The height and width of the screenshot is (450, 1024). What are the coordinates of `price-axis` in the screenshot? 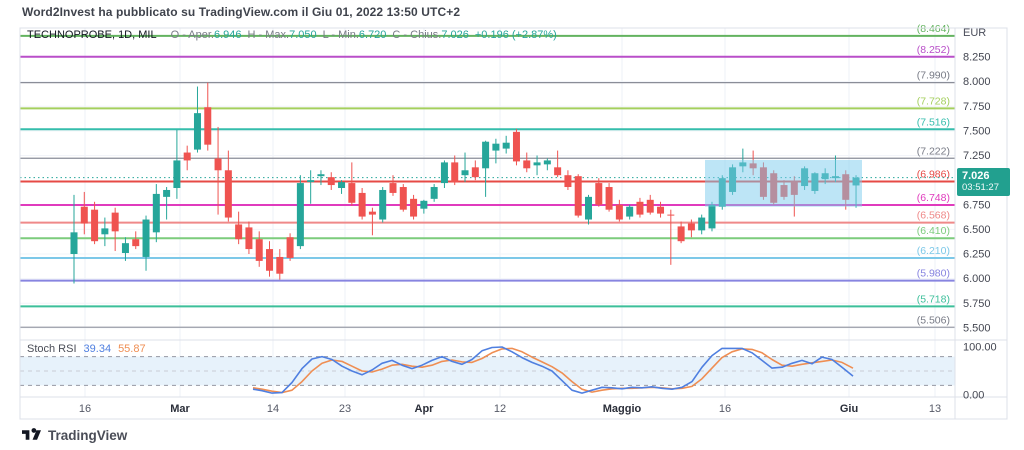 It's located at (981, 212).